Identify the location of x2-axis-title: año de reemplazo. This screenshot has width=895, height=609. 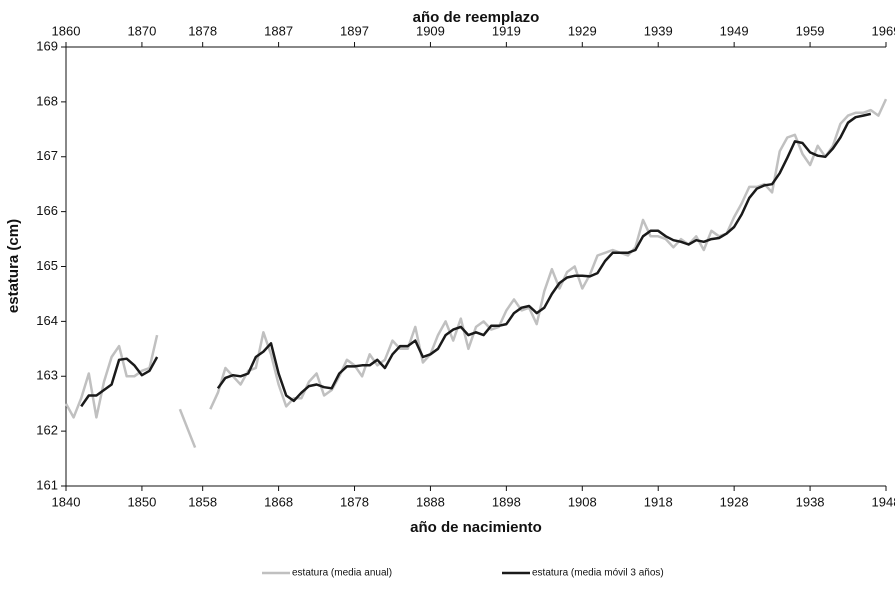
(476, 17).